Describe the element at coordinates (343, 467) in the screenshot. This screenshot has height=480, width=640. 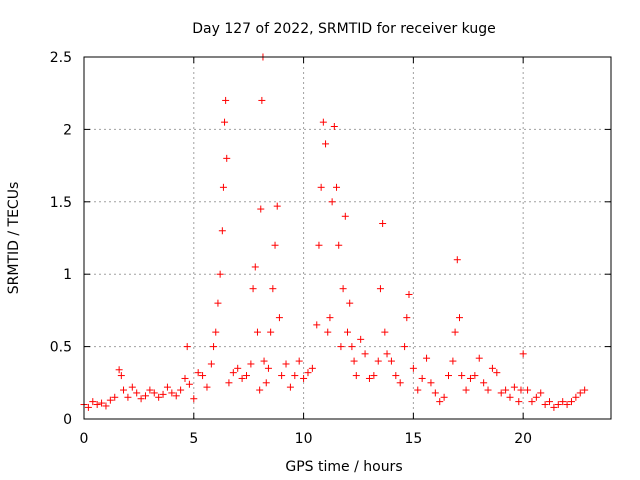
I see `x-axis-title: GPS time / hours` at that location.